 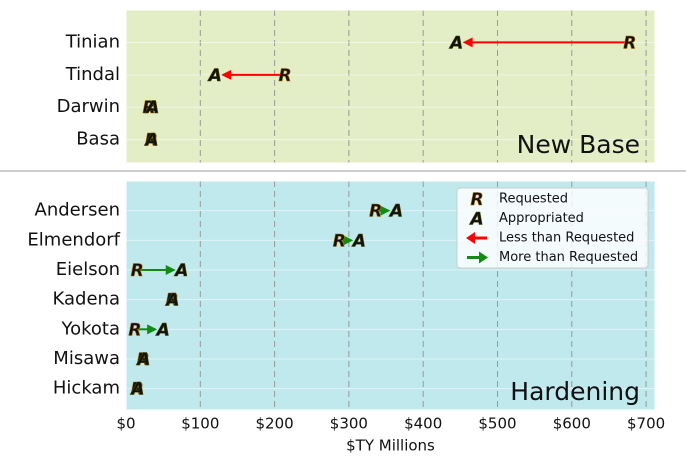 What do you see at coordinates (566, 238) in the screenshot?
I see `legend-label: Less than Requested` at bounding box center [566, 238].